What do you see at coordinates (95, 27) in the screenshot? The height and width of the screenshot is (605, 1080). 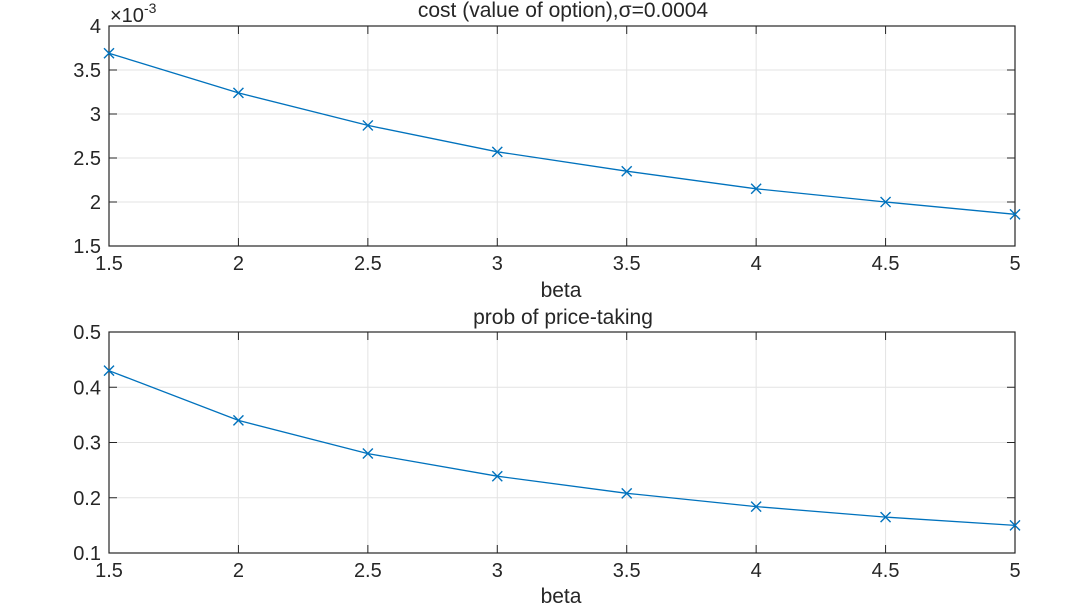 I see `cost-ytick-label: 4` at bounding box center [95, 27].